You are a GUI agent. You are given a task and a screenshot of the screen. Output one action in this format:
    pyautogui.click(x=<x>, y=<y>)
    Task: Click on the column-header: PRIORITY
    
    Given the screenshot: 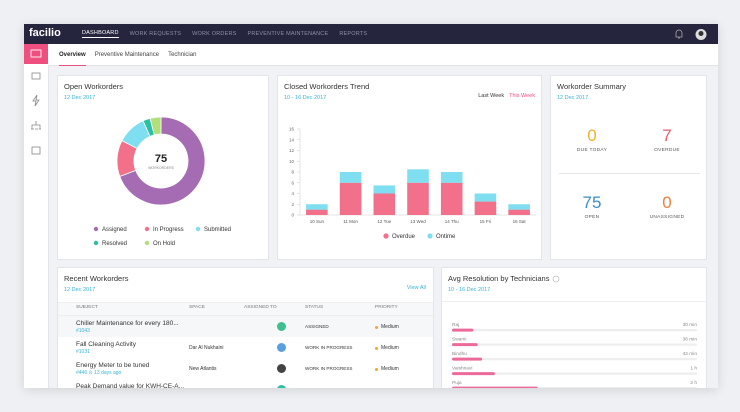 What is the action you would take?
    pyautogui.click(x=386, y=307)
    